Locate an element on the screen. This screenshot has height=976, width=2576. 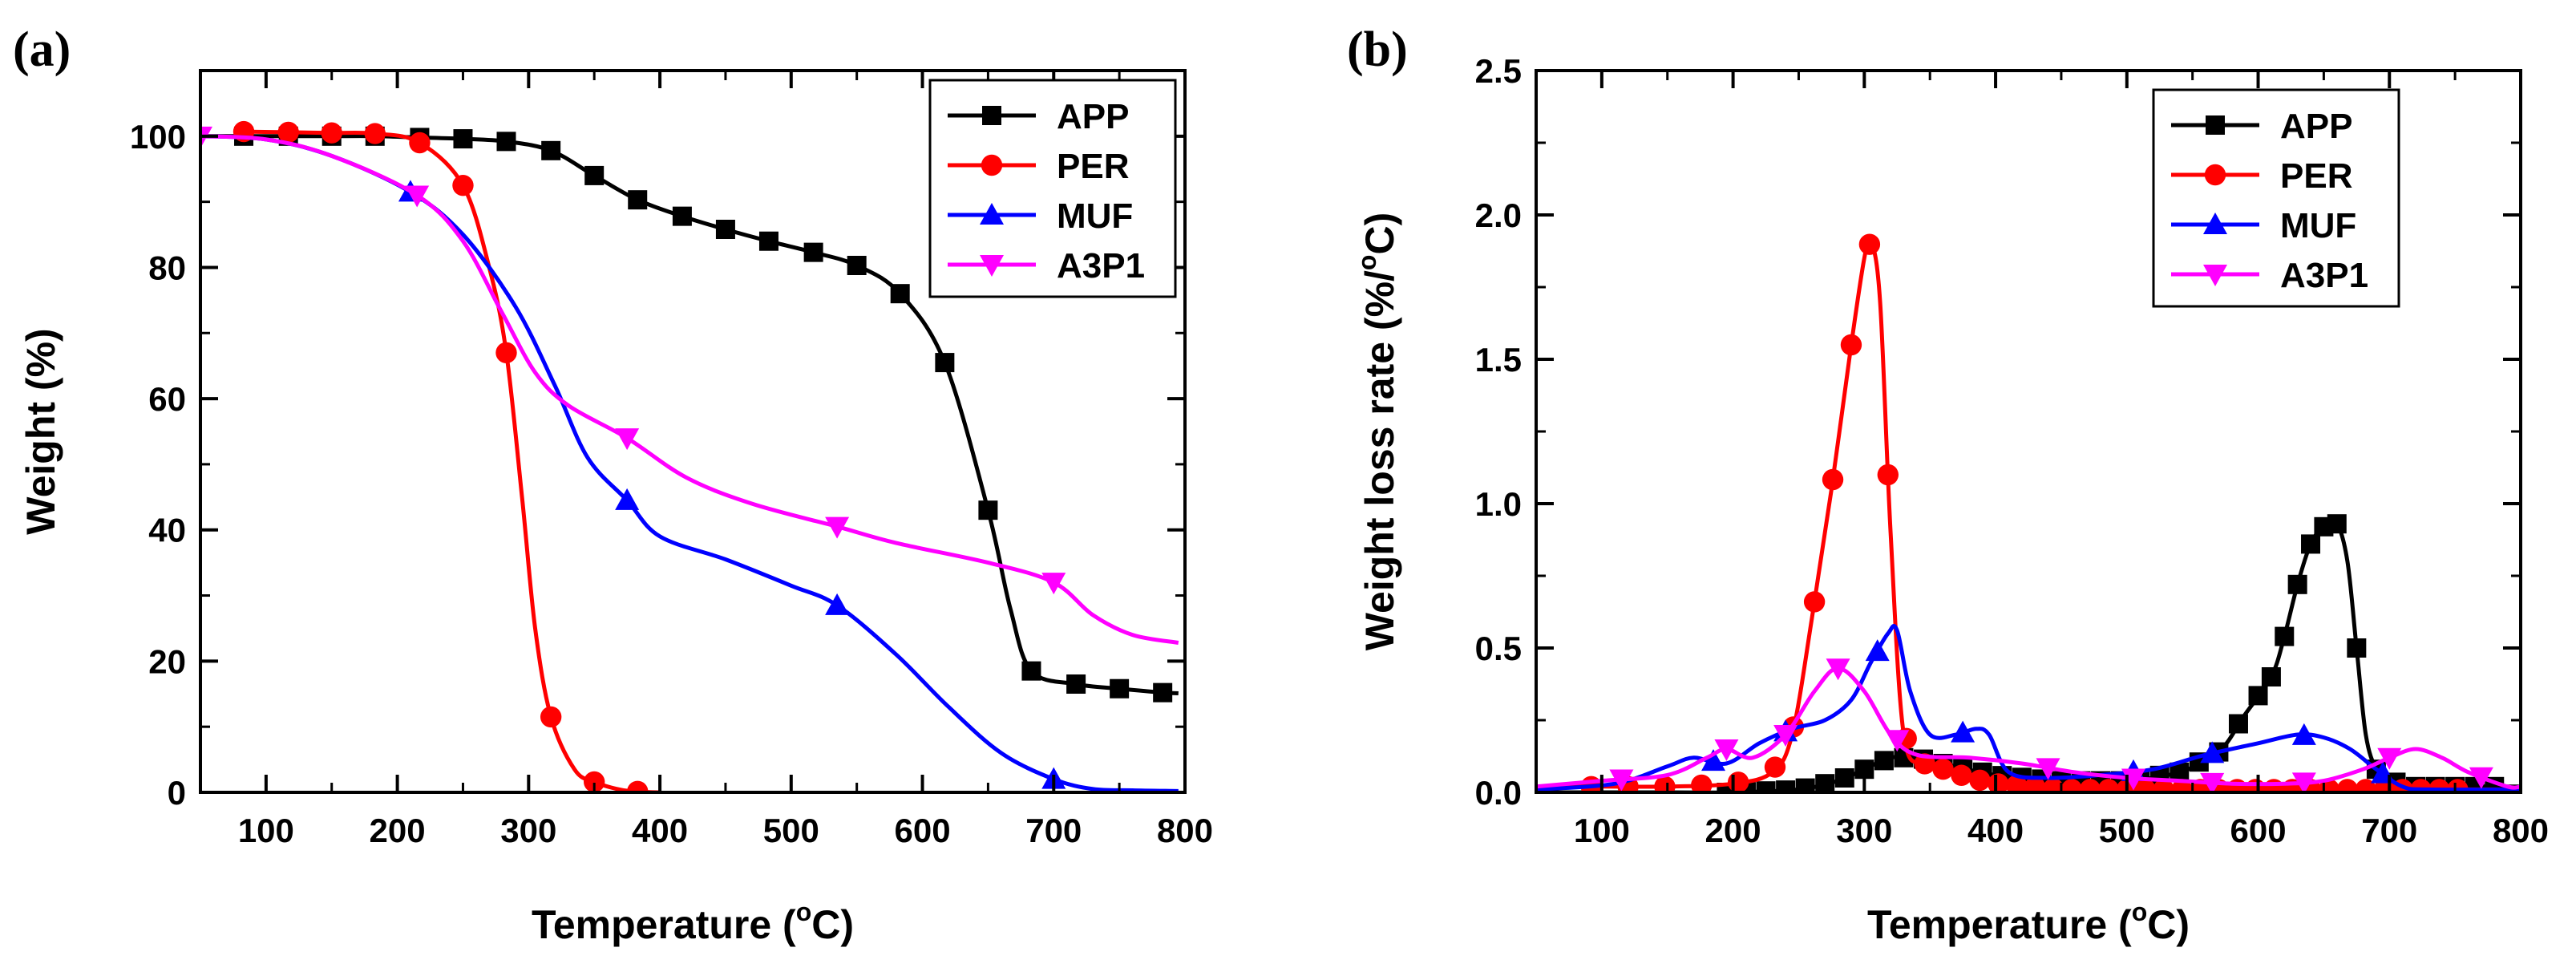
legend-marker-per is located at coordinates (2215, 175).